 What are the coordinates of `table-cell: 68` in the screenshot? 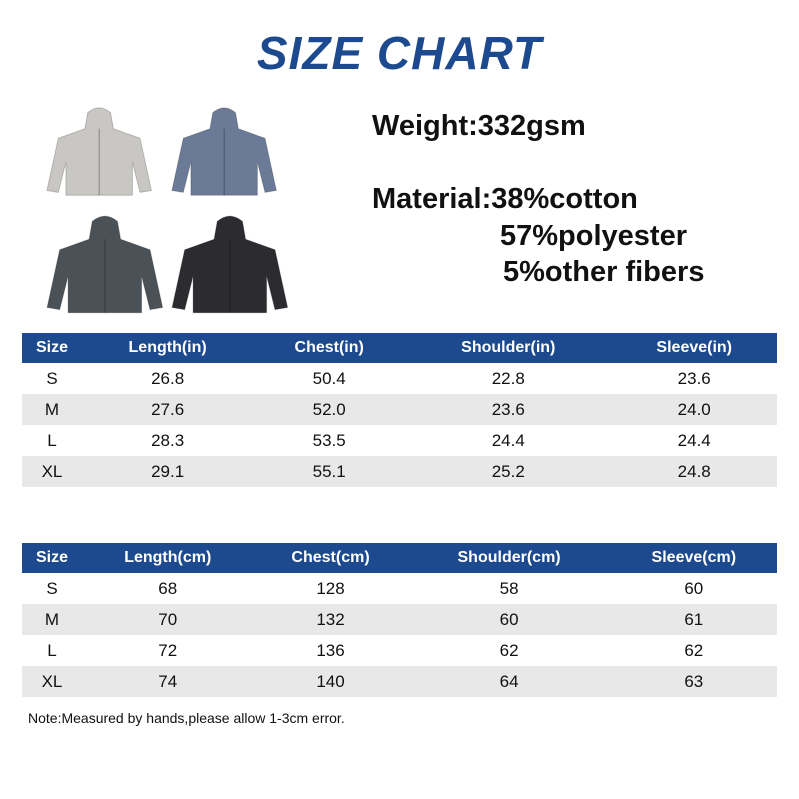 It's located at (168, 588).